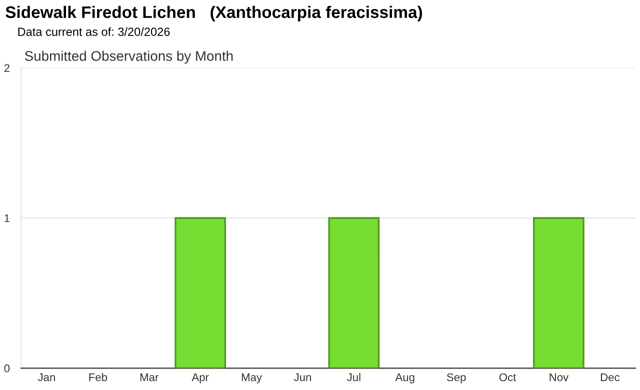 Image resolution: width=640 pixels, height=390 pixels. Describe the element at coordinates (456, 378) in the screenshot. I see `x-tick-label: Sep` at that location.